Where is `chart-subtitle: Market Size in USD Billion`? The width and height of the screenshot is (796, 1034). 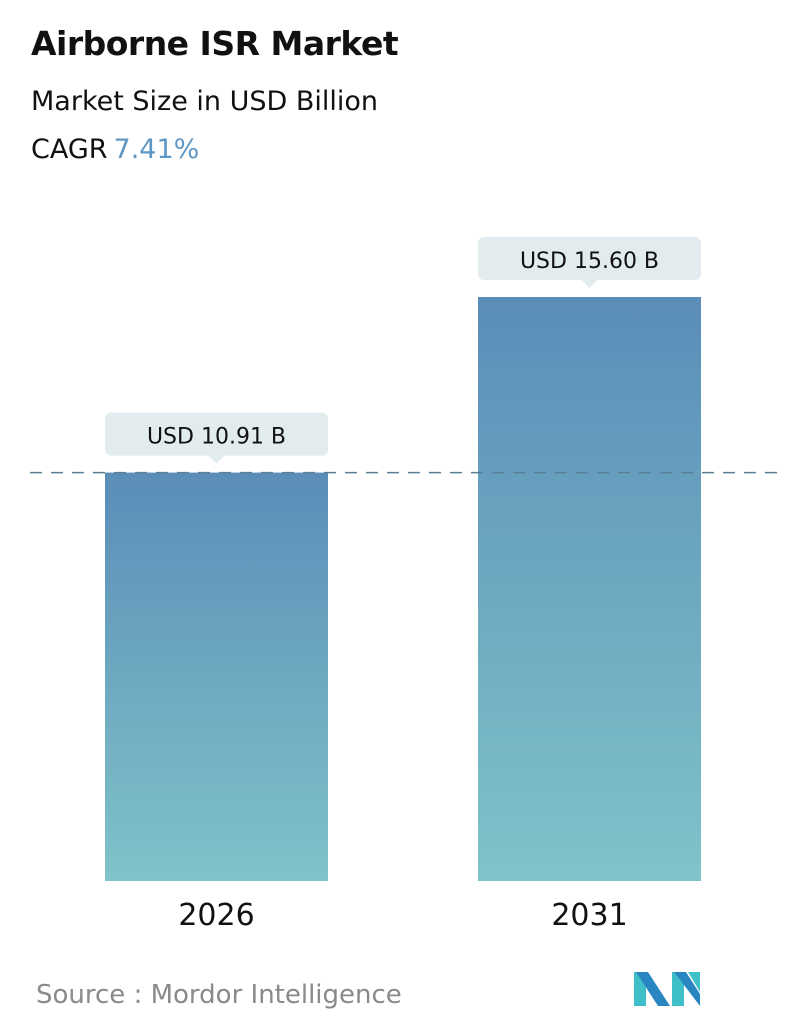 chart-subtitle: Market Size in USD Billion is located at coordinates (205, 101).